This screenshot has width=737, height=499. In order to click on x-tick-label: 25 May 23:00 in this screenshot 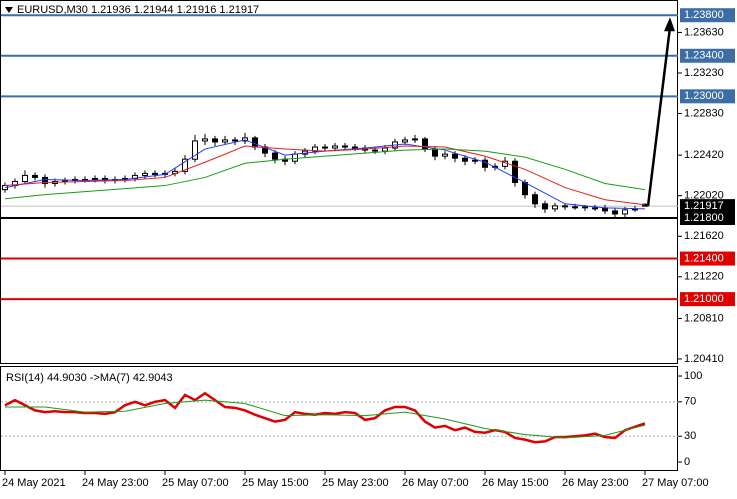, I will do `click(355, 483)`.